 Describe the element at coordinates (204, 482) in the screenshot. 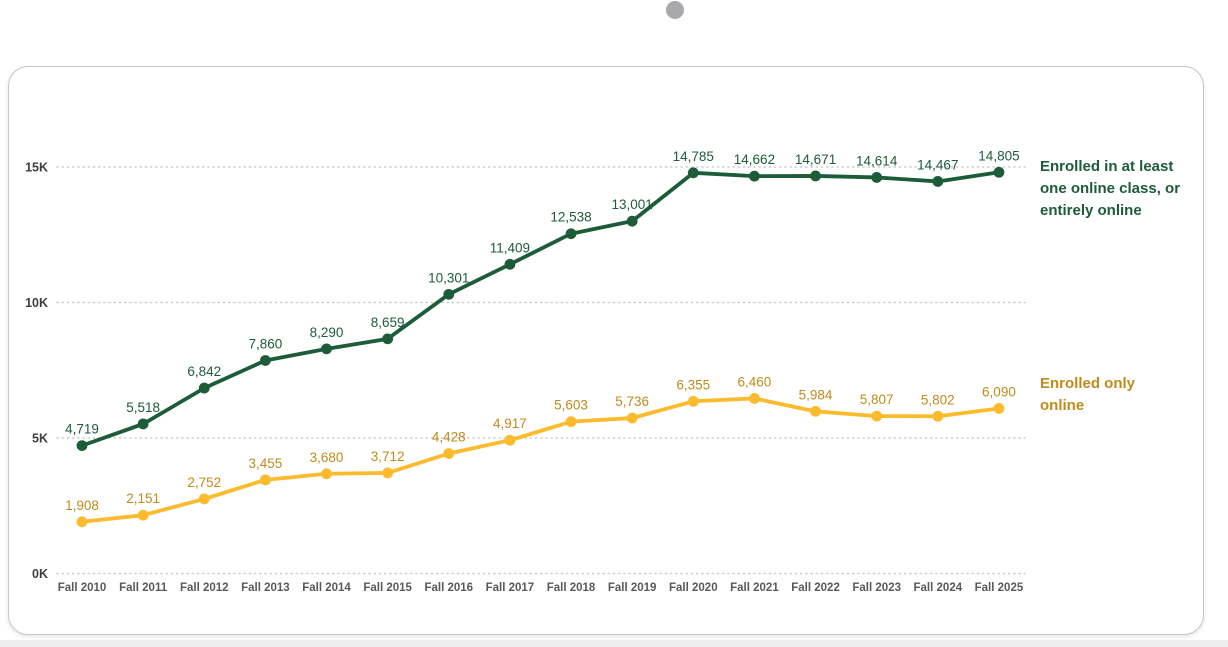

I see `value-label-1-2: 2,752` at that location.